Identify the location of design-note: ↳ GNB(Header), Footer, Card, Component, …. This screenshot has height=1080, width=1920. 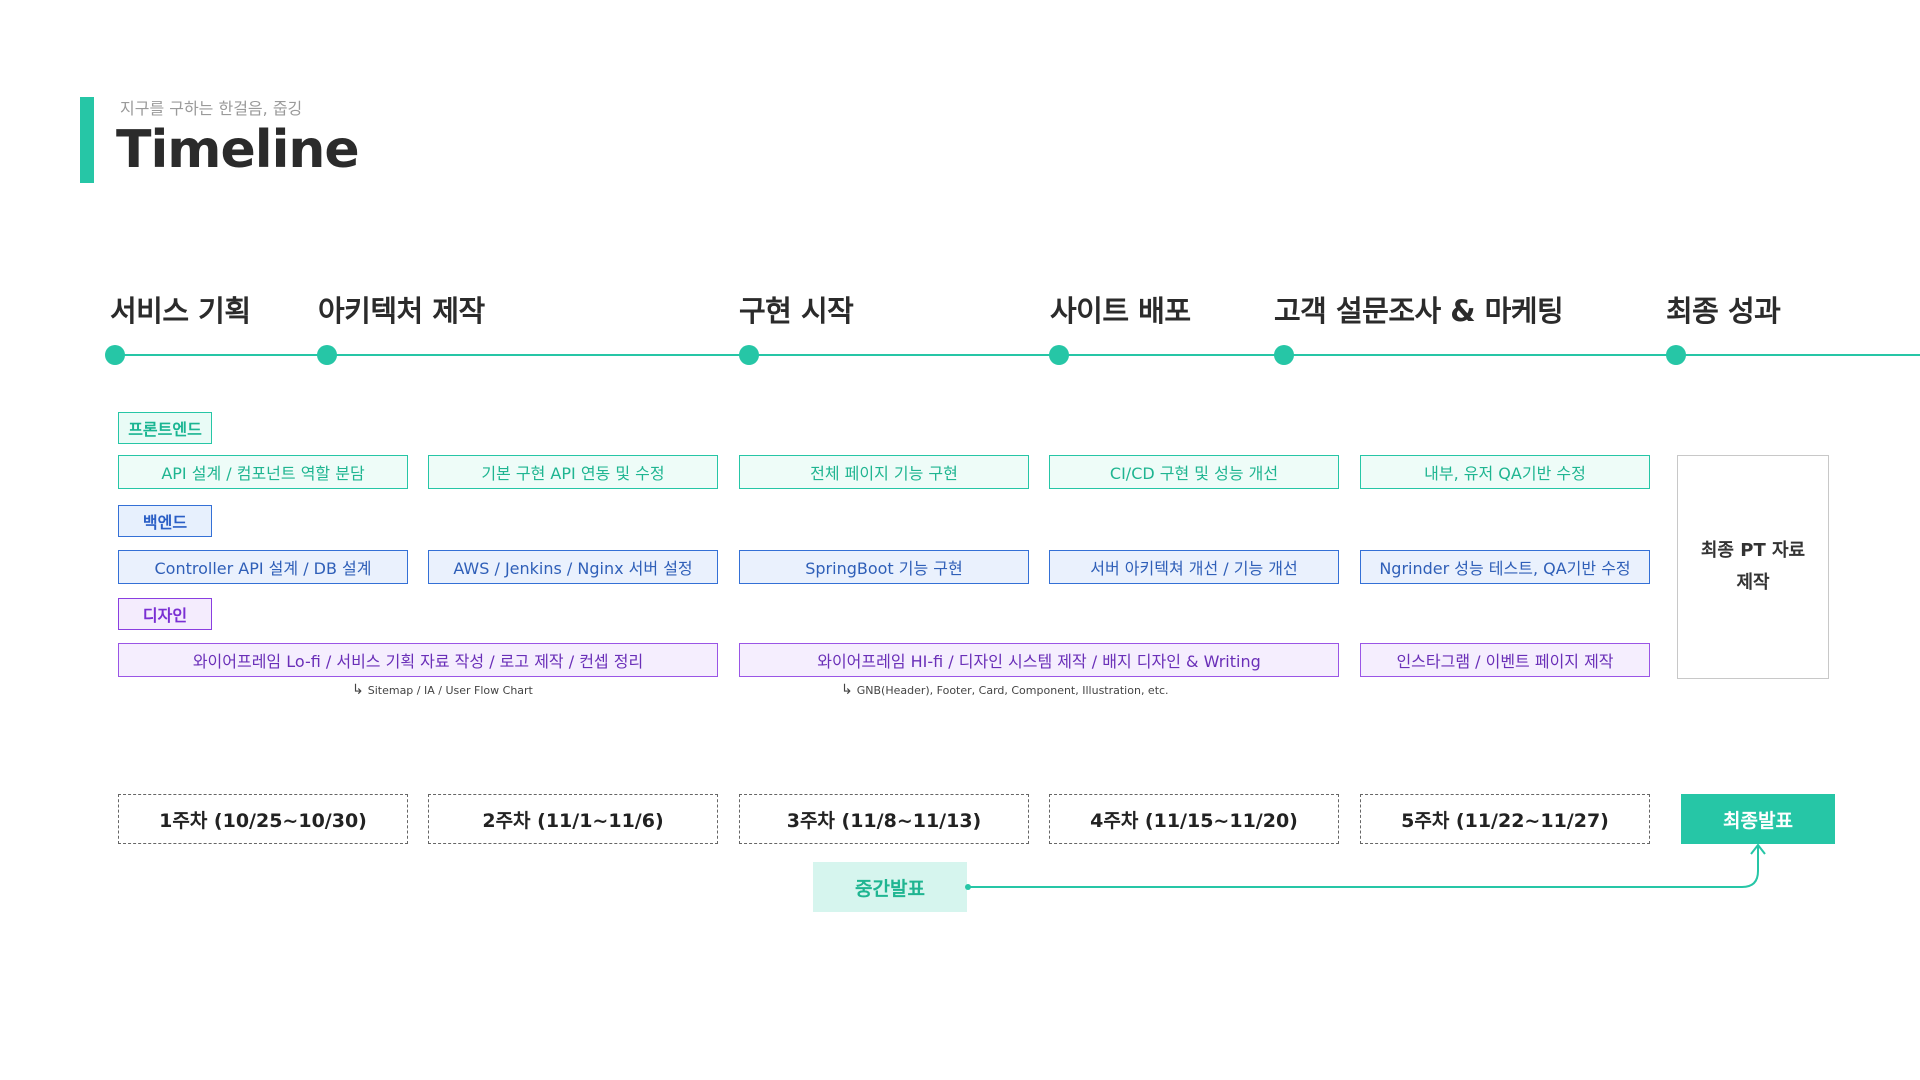
(1005, 690).